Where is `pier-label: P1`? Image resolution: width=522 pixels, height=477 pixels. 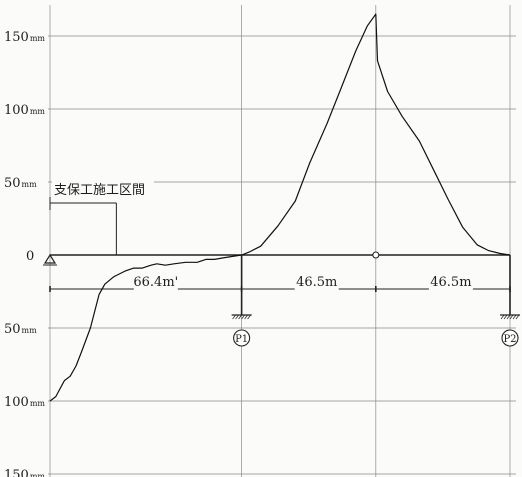 pier-label: P1 is located at coordinates (241, 339).